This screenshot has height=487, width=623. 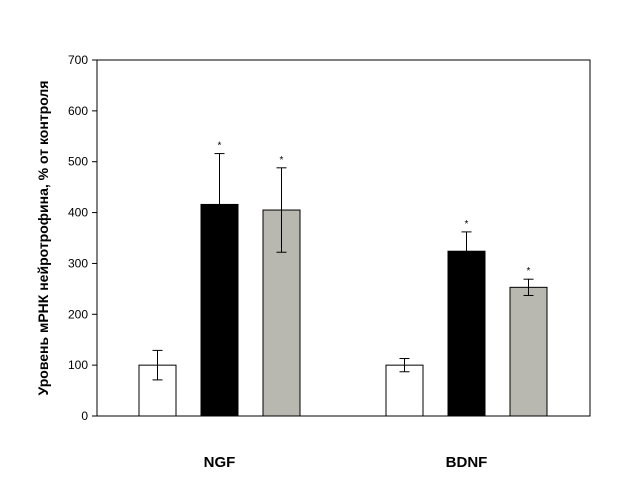 What do you see at coordinates (78, 213) in the screenshot?
I see `y-tick-label: 400` at bounding box center [78, 213].